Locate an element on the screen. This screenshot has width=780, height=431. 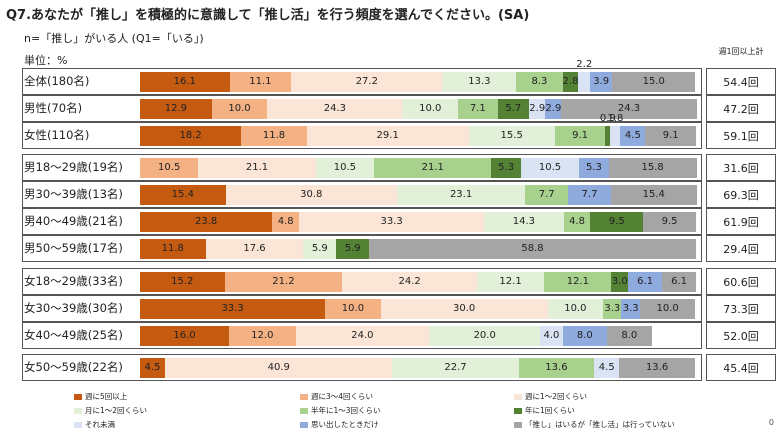
data-label: 8.0 is located at coordinates (584, 335).